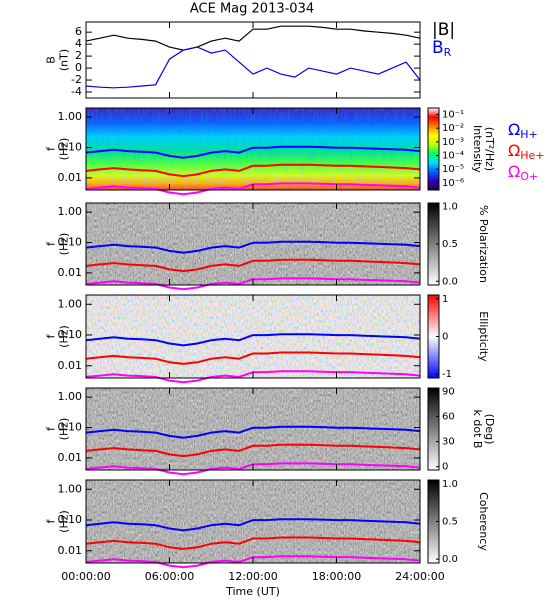  I want to click on y-tick-label: 4, so click(78, 43).